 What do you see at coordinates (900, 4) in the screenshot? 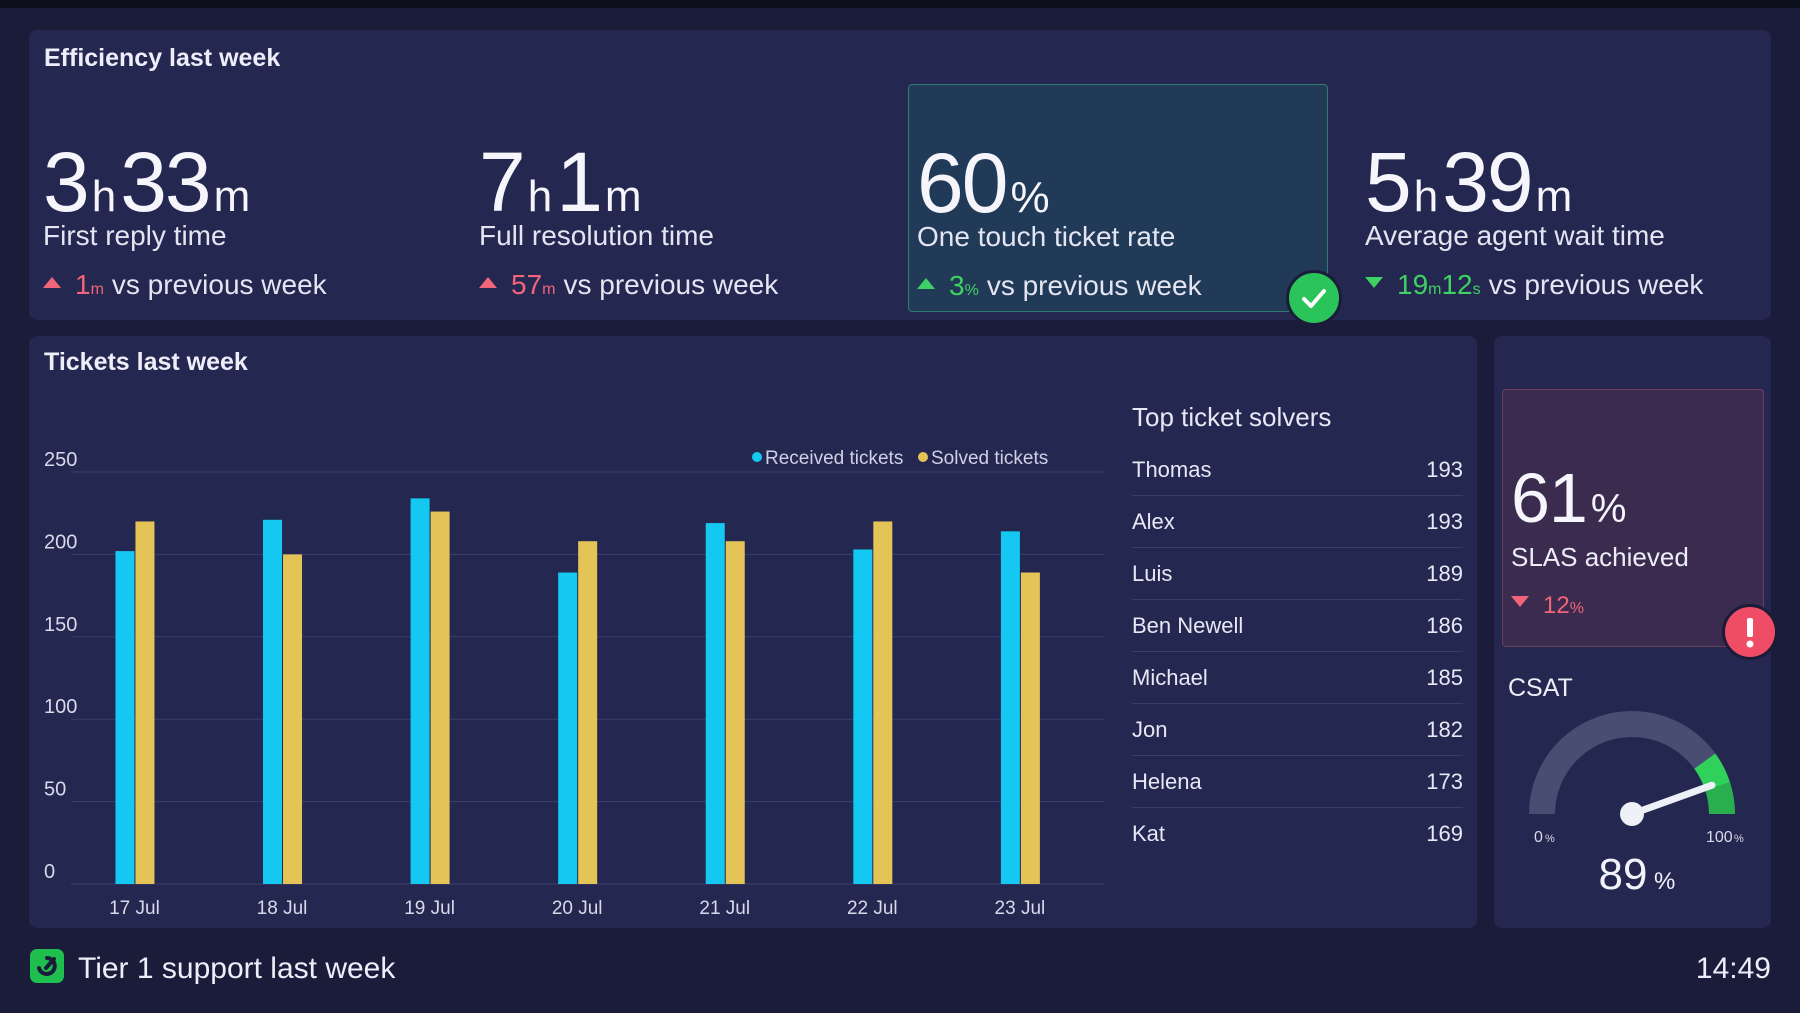
I see `top-bar` at bounding box center [900, 4].